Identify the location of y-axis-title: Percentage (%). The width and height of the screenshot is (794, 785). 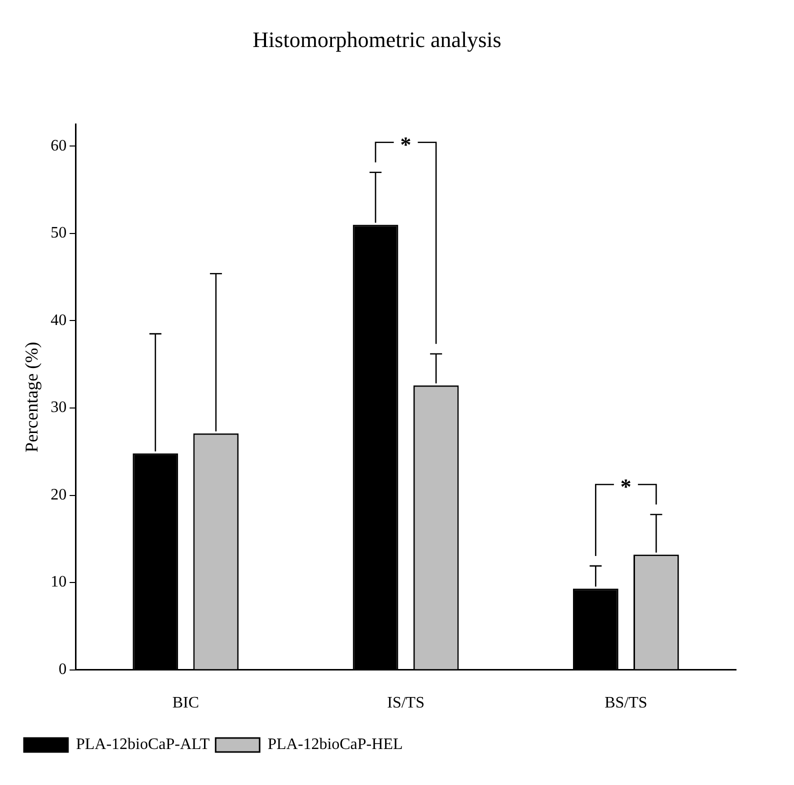
(32, 397).